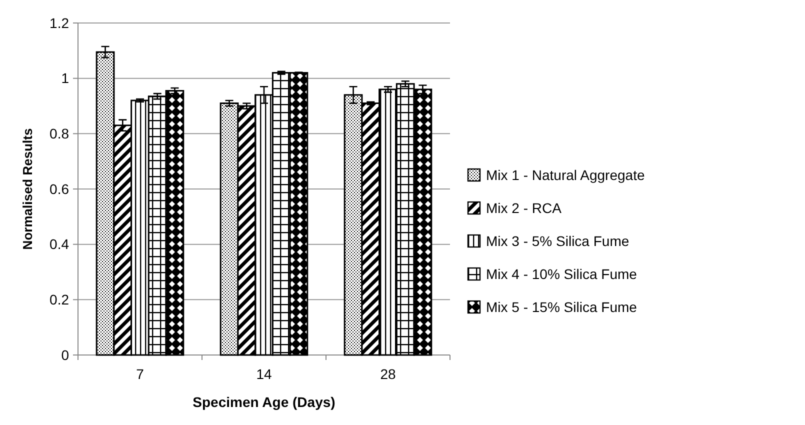 The height and width of the screenshot is (425, 805). Describe the element at coordinates (60, 22) in the screenshot. I see `y-tick-label: 1.2` at that location.